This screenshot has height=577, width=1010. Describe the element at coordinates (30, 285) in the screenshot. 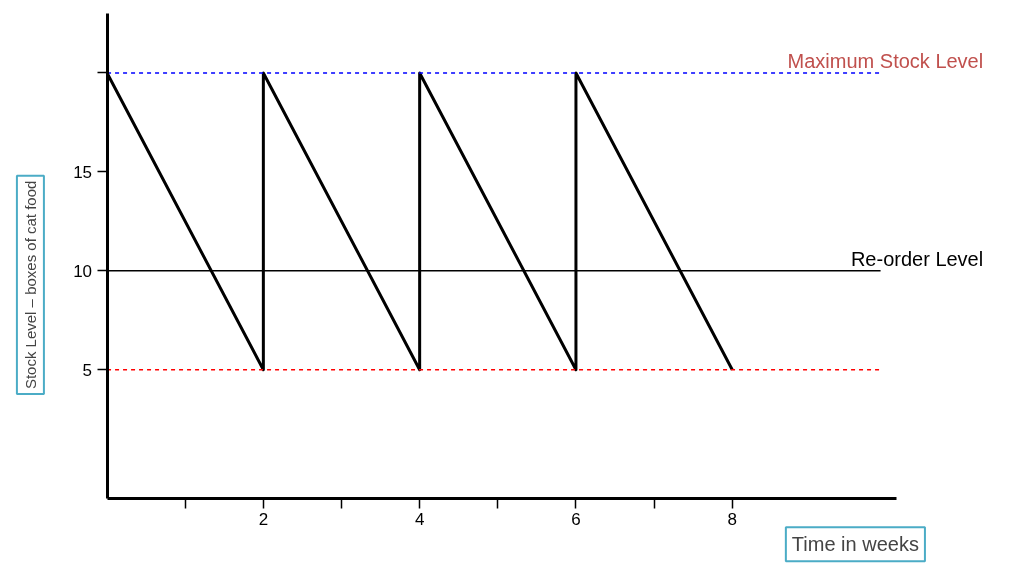

I see `y-axis-title: Stock Level – boxes of cat food` at that location.